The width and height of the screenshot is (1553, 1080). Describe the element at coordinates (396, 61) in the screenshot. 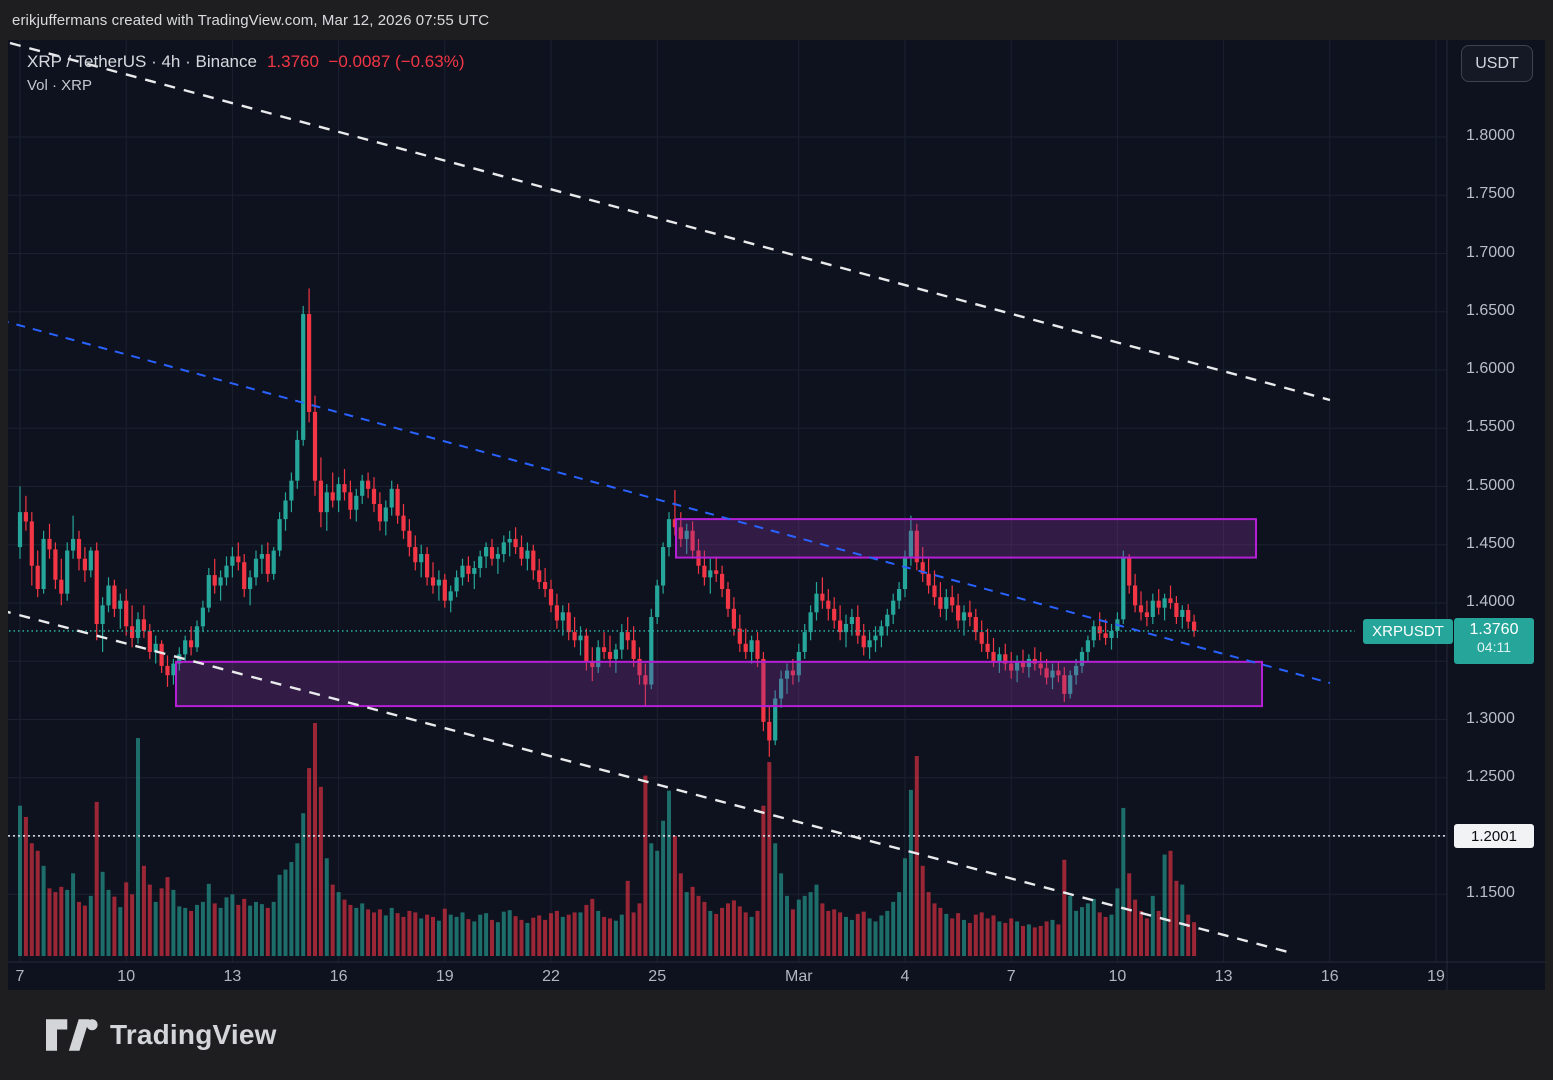

I see `price-change: −0.0087 (−0.63%)` at that location.